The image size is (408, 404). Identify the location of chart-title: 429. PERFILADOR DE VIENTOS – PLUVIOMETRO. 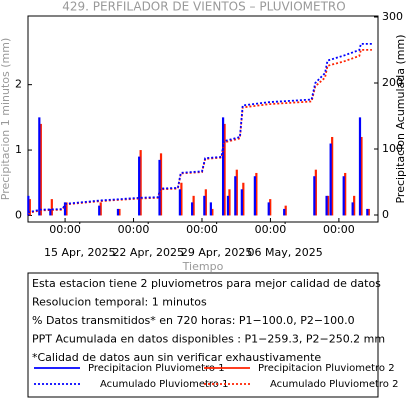
(203, 7).